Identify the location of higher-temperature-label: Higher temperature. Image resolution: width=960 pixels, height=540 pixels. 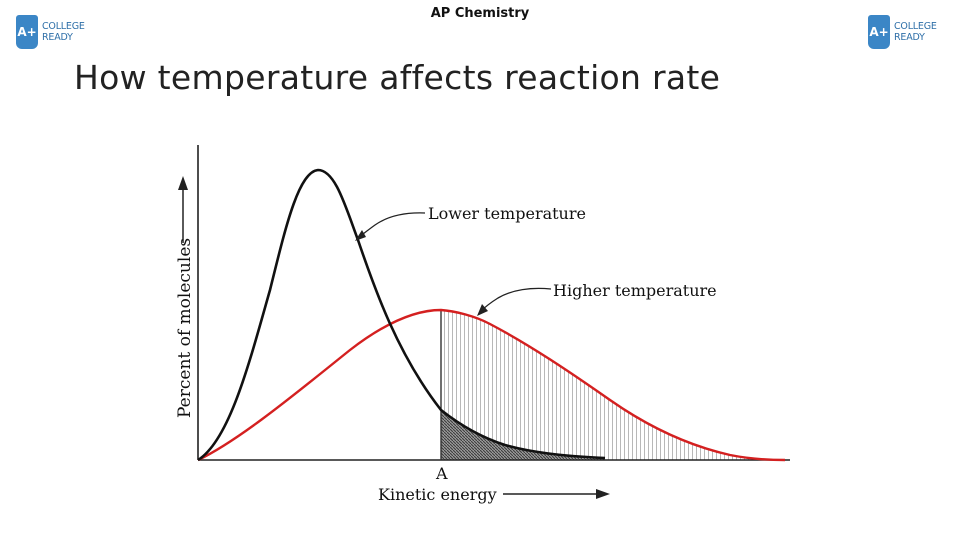
(635, 290).